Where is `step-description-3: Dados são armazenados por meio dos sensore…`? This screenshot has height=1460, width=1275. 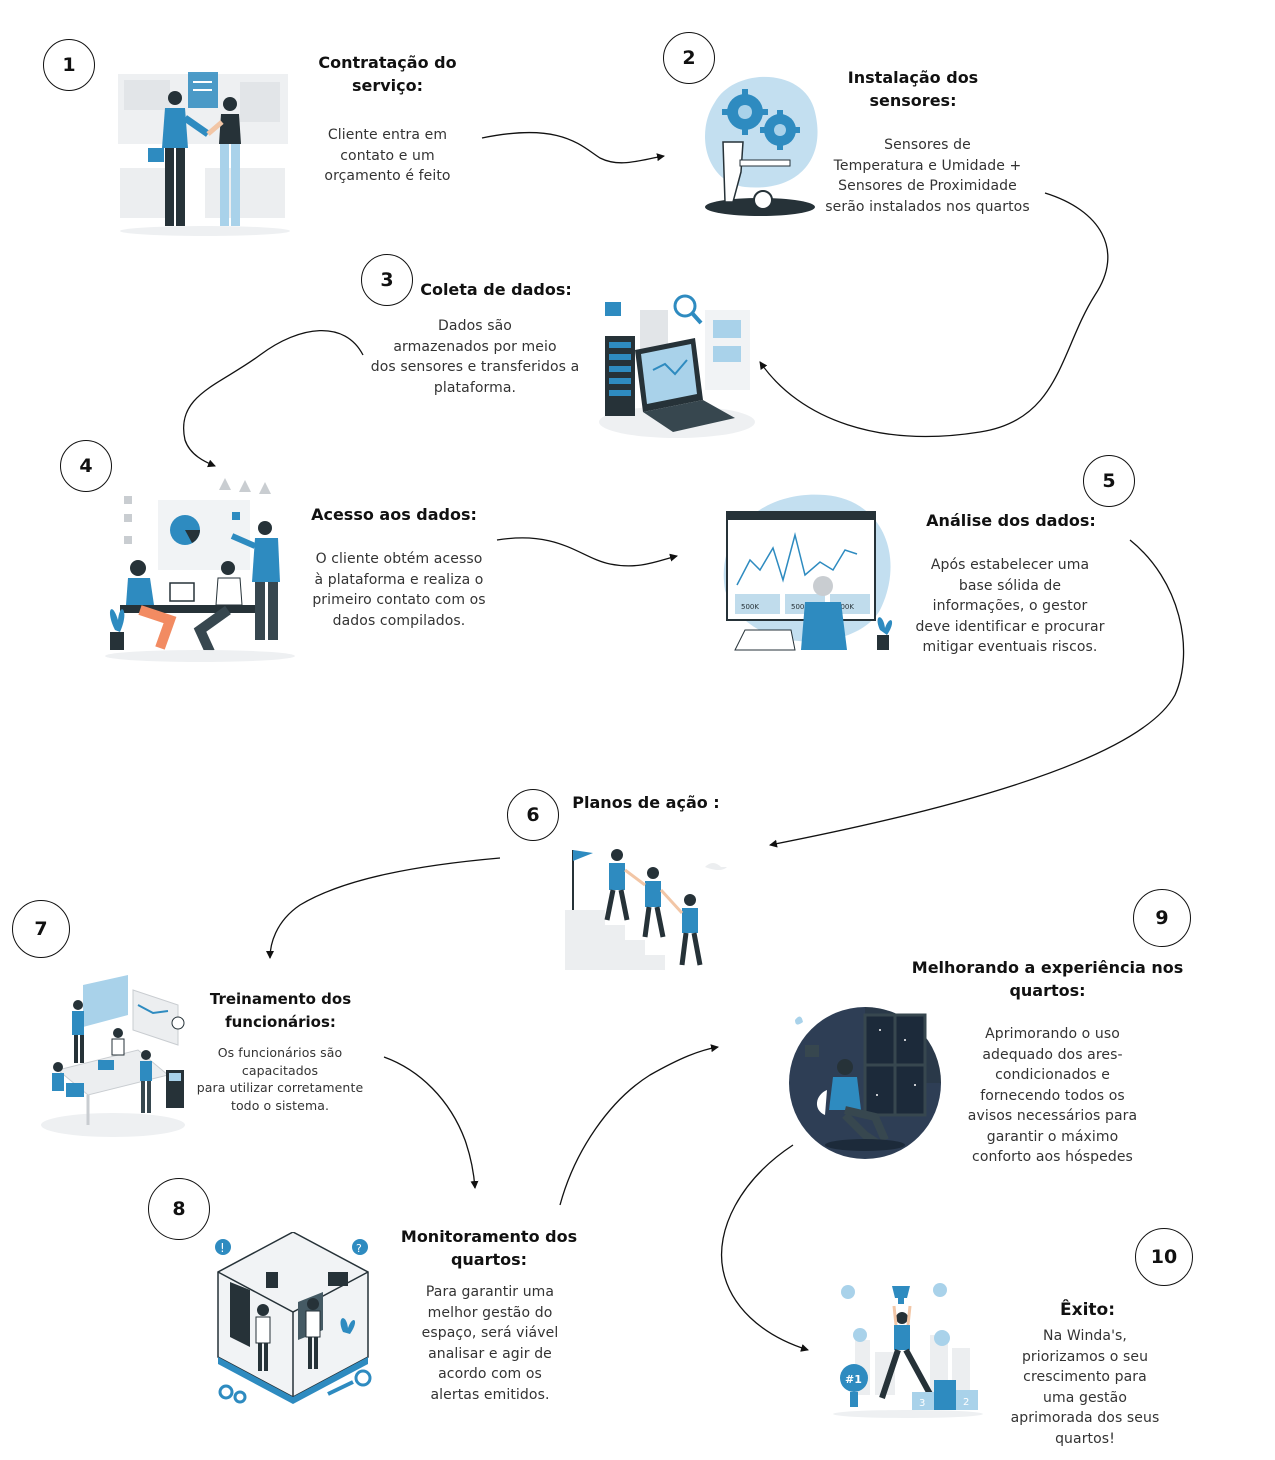 step-description-3: Dados são armazenados por meio dos sensore… is located at coordinates (475, 357).